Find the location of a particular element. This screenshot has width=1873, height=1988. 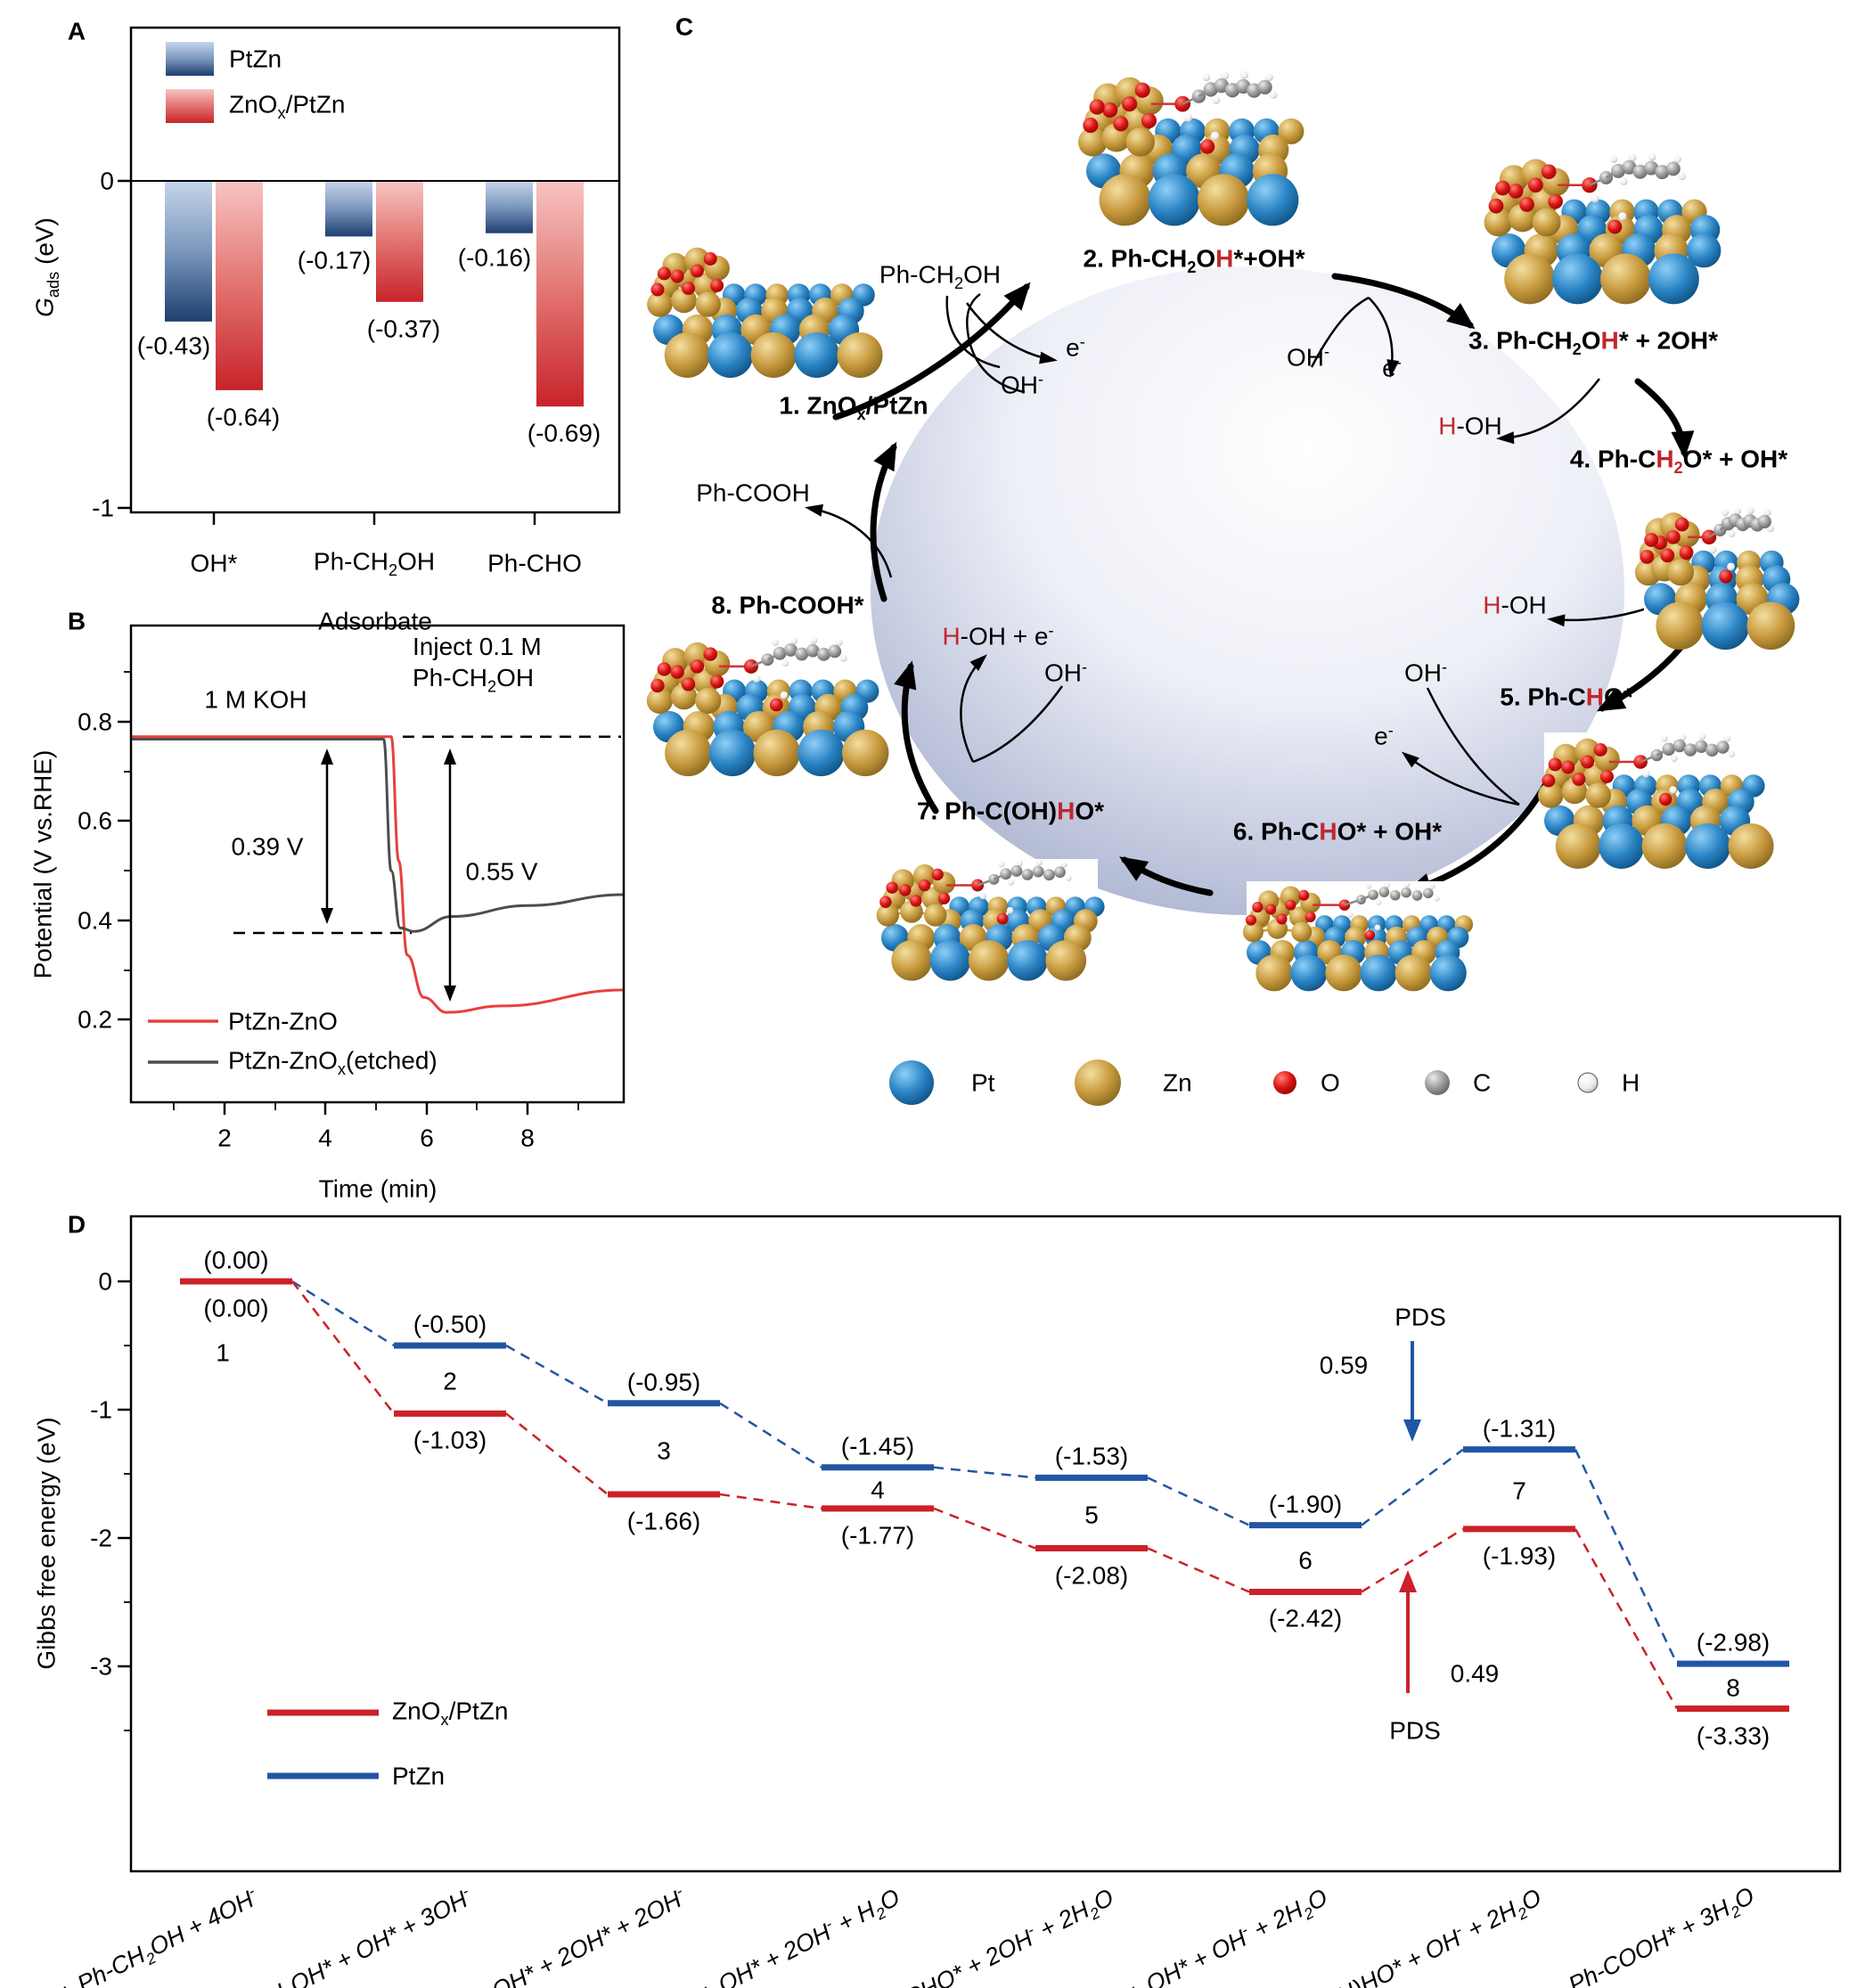

d-y-axis-title: Gibbs free energy (eV) is located at coordinates (46, 1543).